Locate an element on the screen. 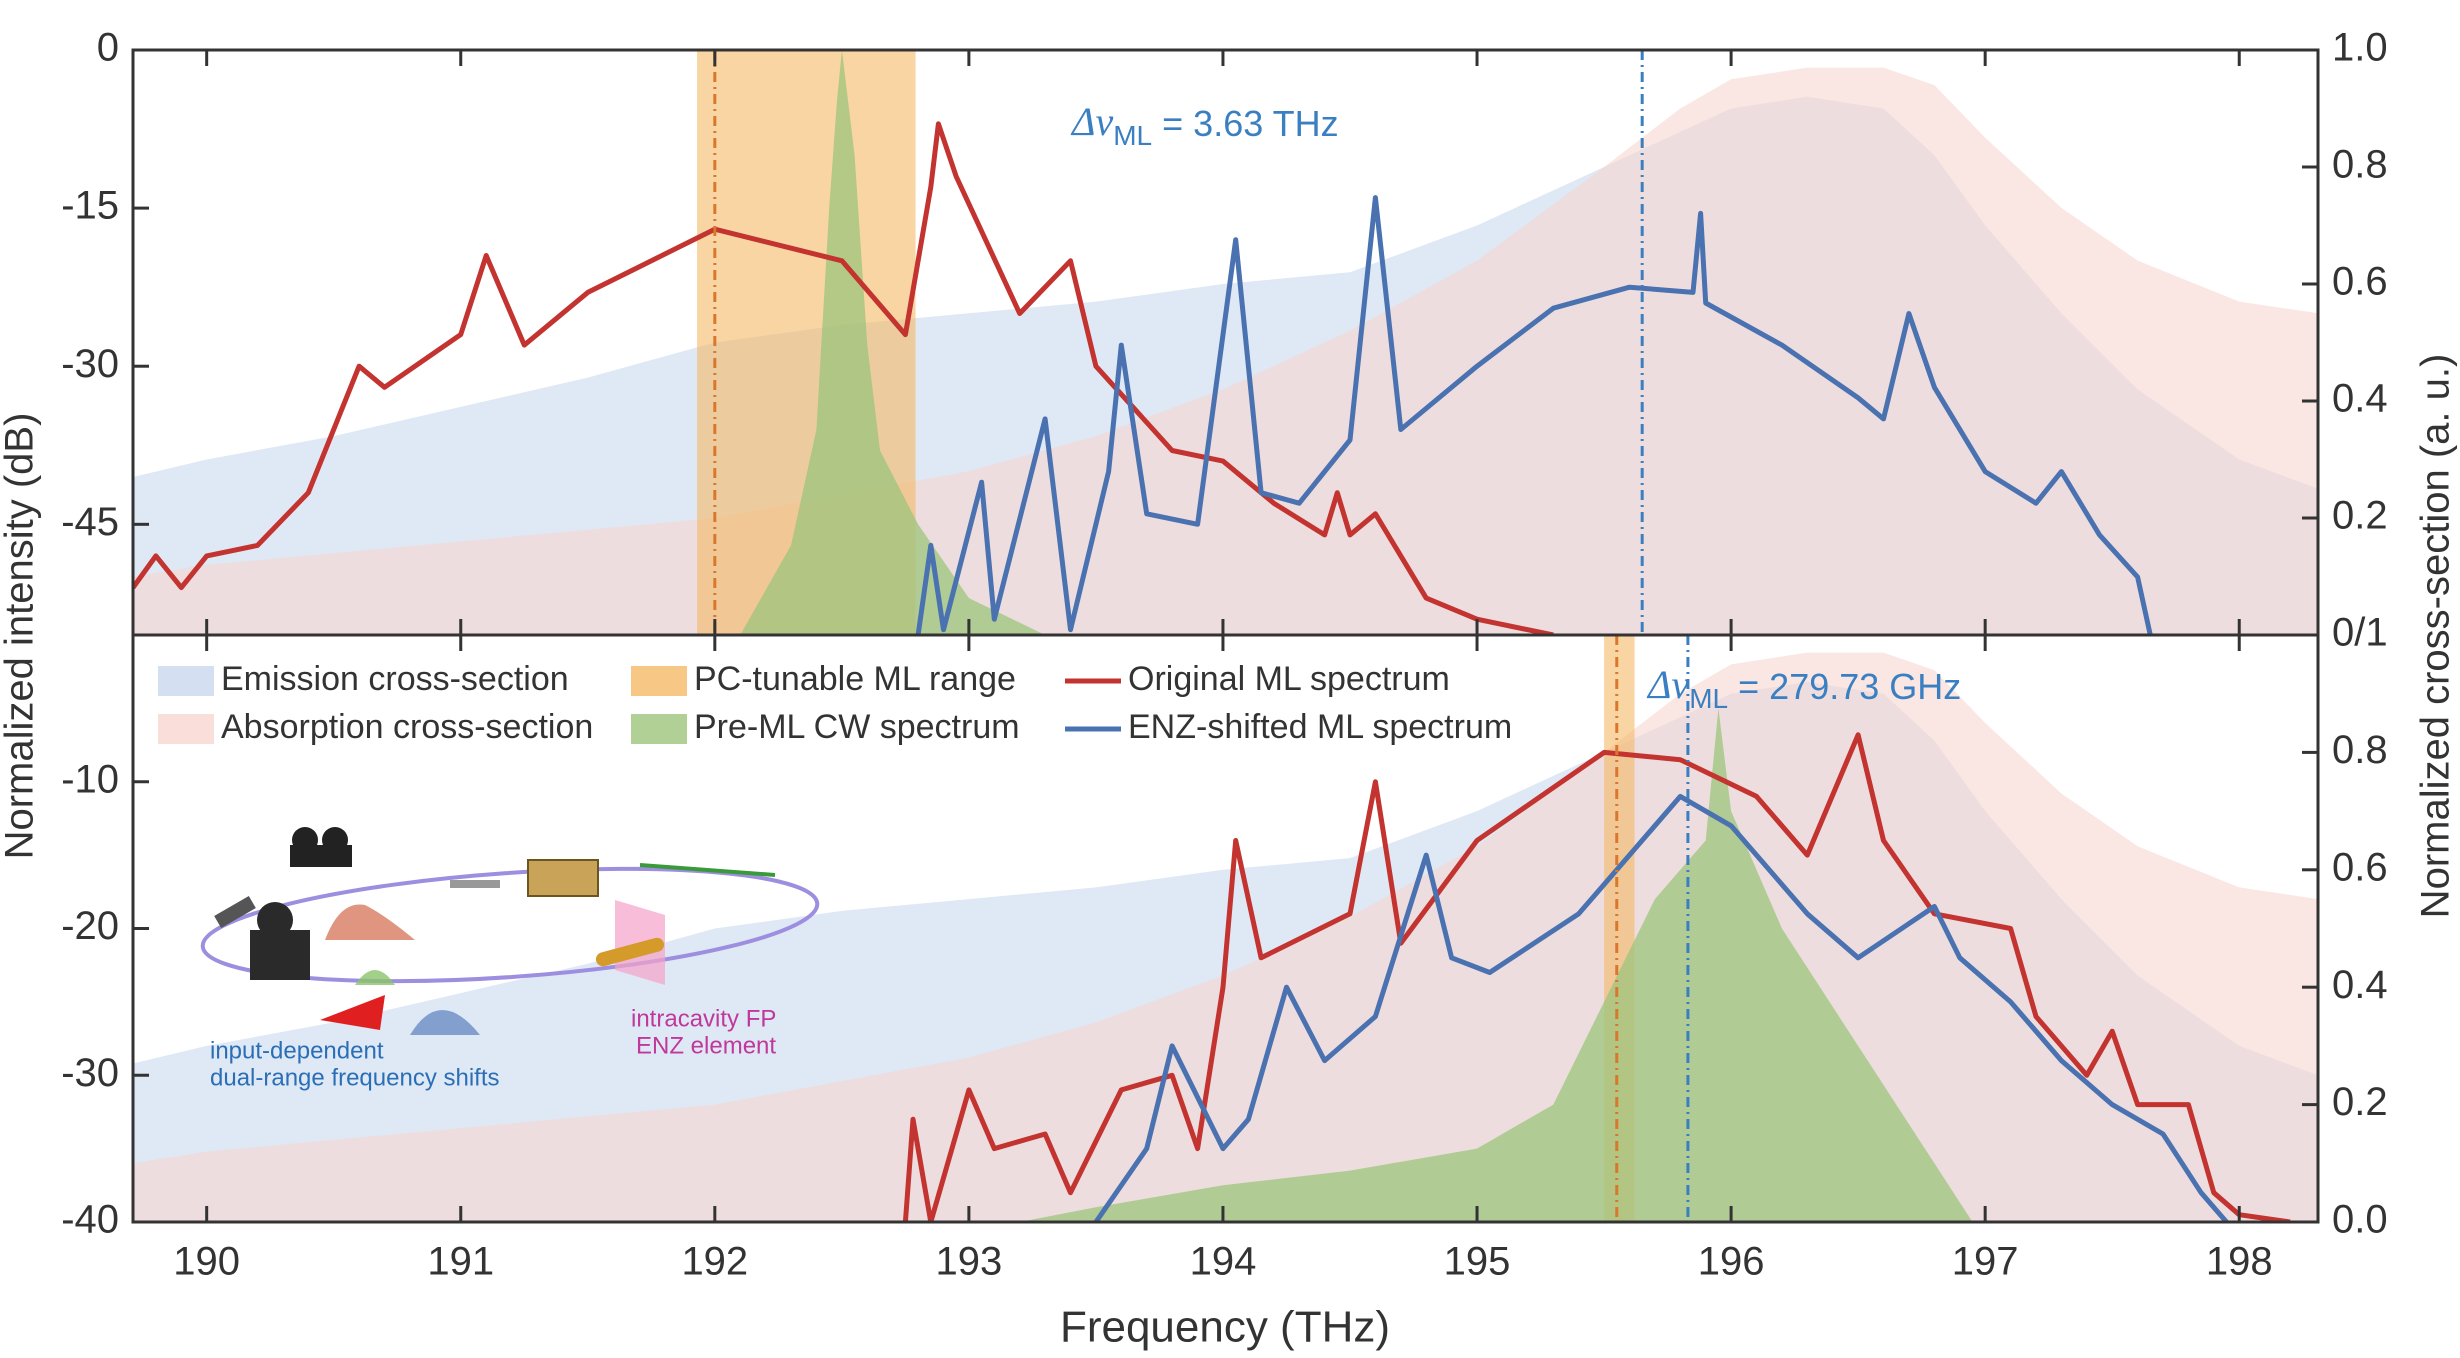  isolator is located at coordinates (475, 884).